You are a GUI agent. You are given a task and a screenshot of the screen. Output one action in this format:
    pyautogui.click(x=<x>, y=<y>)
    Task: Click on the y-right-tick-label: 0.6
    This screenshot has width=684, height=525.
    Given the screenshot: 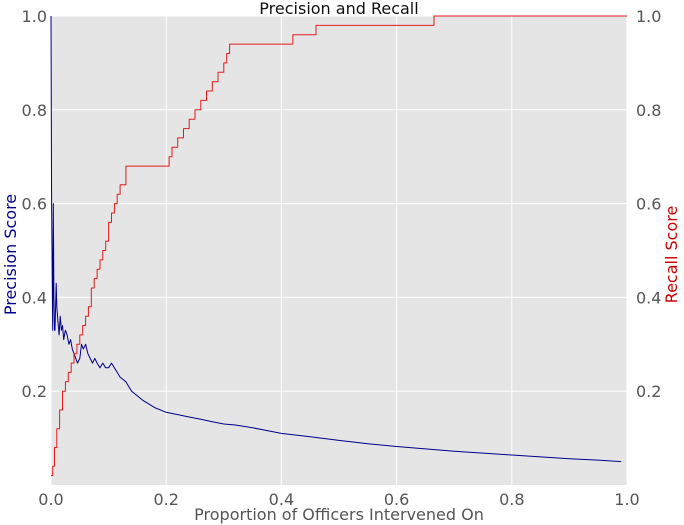 What is the action you would take?
    pyautogui.click(x=648, y=204)
    